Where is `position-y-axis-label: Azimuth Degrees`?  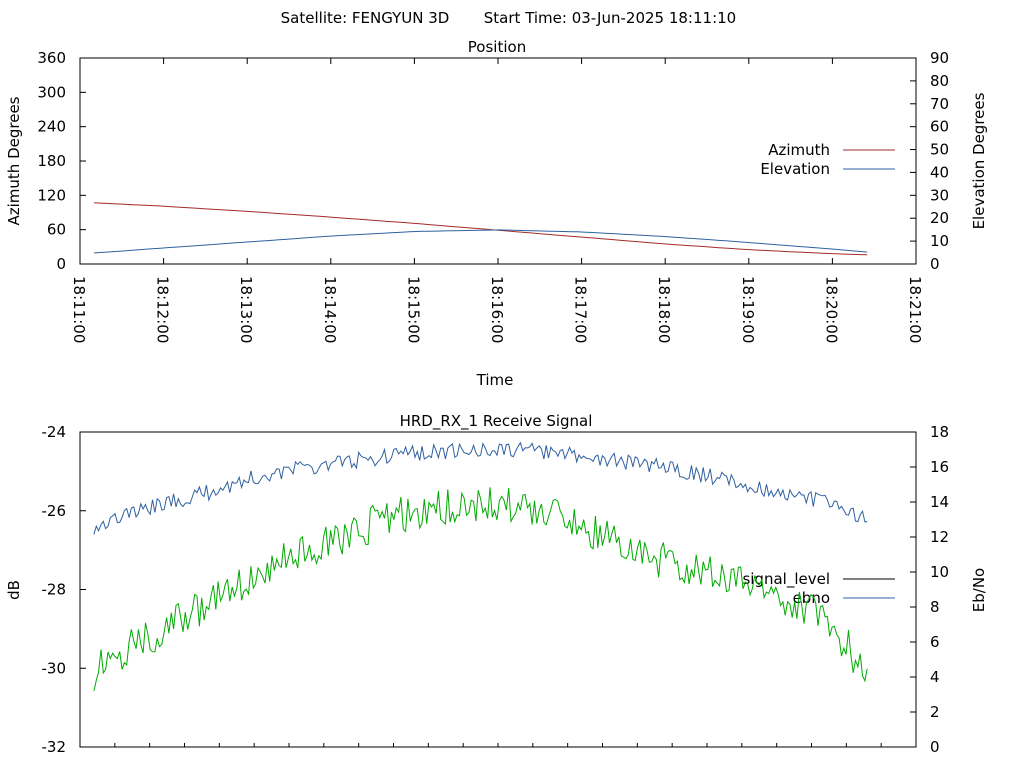 position-y-axis-label: Azimuth Degrees is located at coordinates (14, 160).